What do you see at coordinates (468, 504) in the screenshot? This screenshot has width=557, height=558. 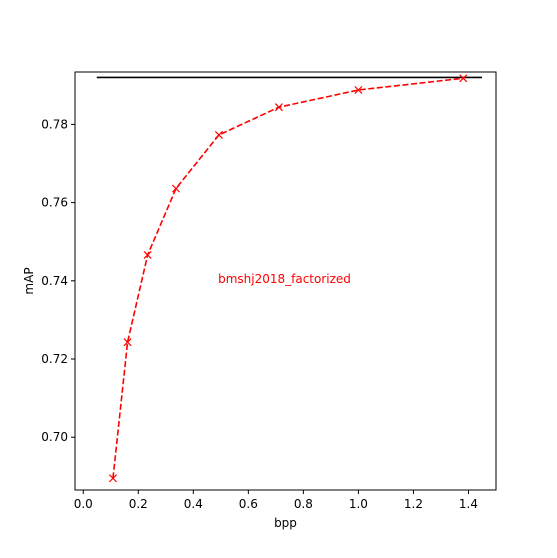 I see `x-tick-label: 1.4` at bounding box center [468, 504].